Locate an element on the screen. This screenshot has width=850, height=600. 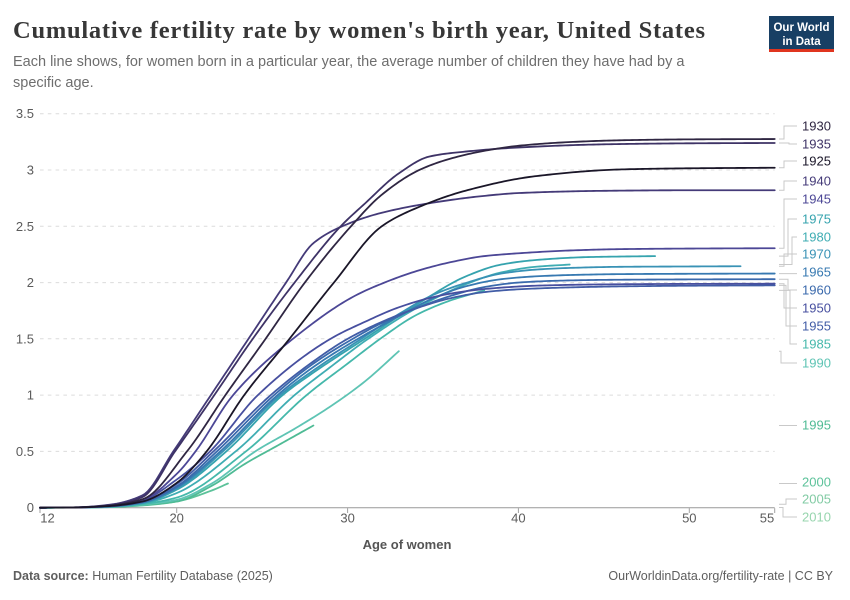
svg-text: 1985 is located at coordinates (816, 344).